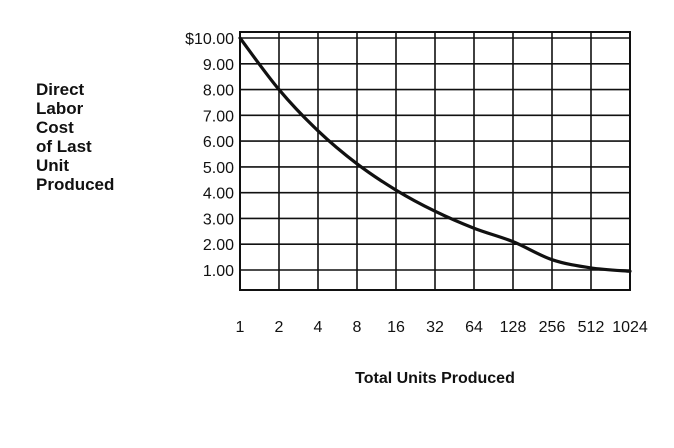  What do you see at coordinates (55, 127) in the screenshot?
I see `y-axis-label-line-3: Cost` at bounding box center [55, 127].